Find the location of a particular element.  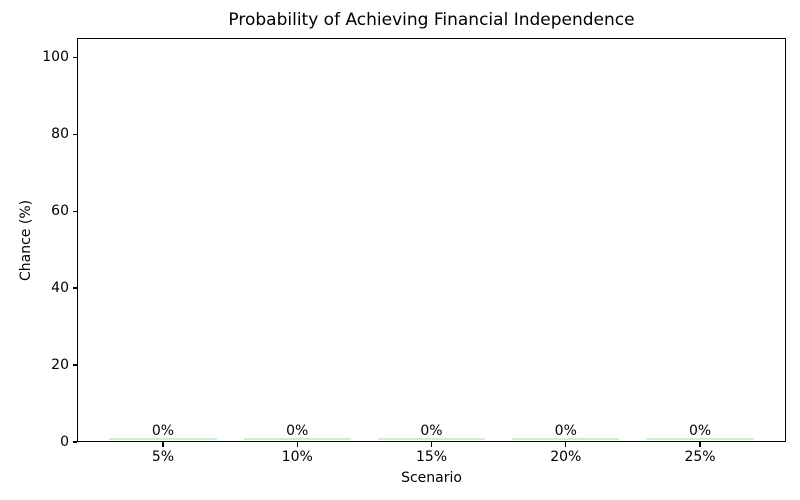

y-tick-label: 20 is located at coordinates (60, 365).